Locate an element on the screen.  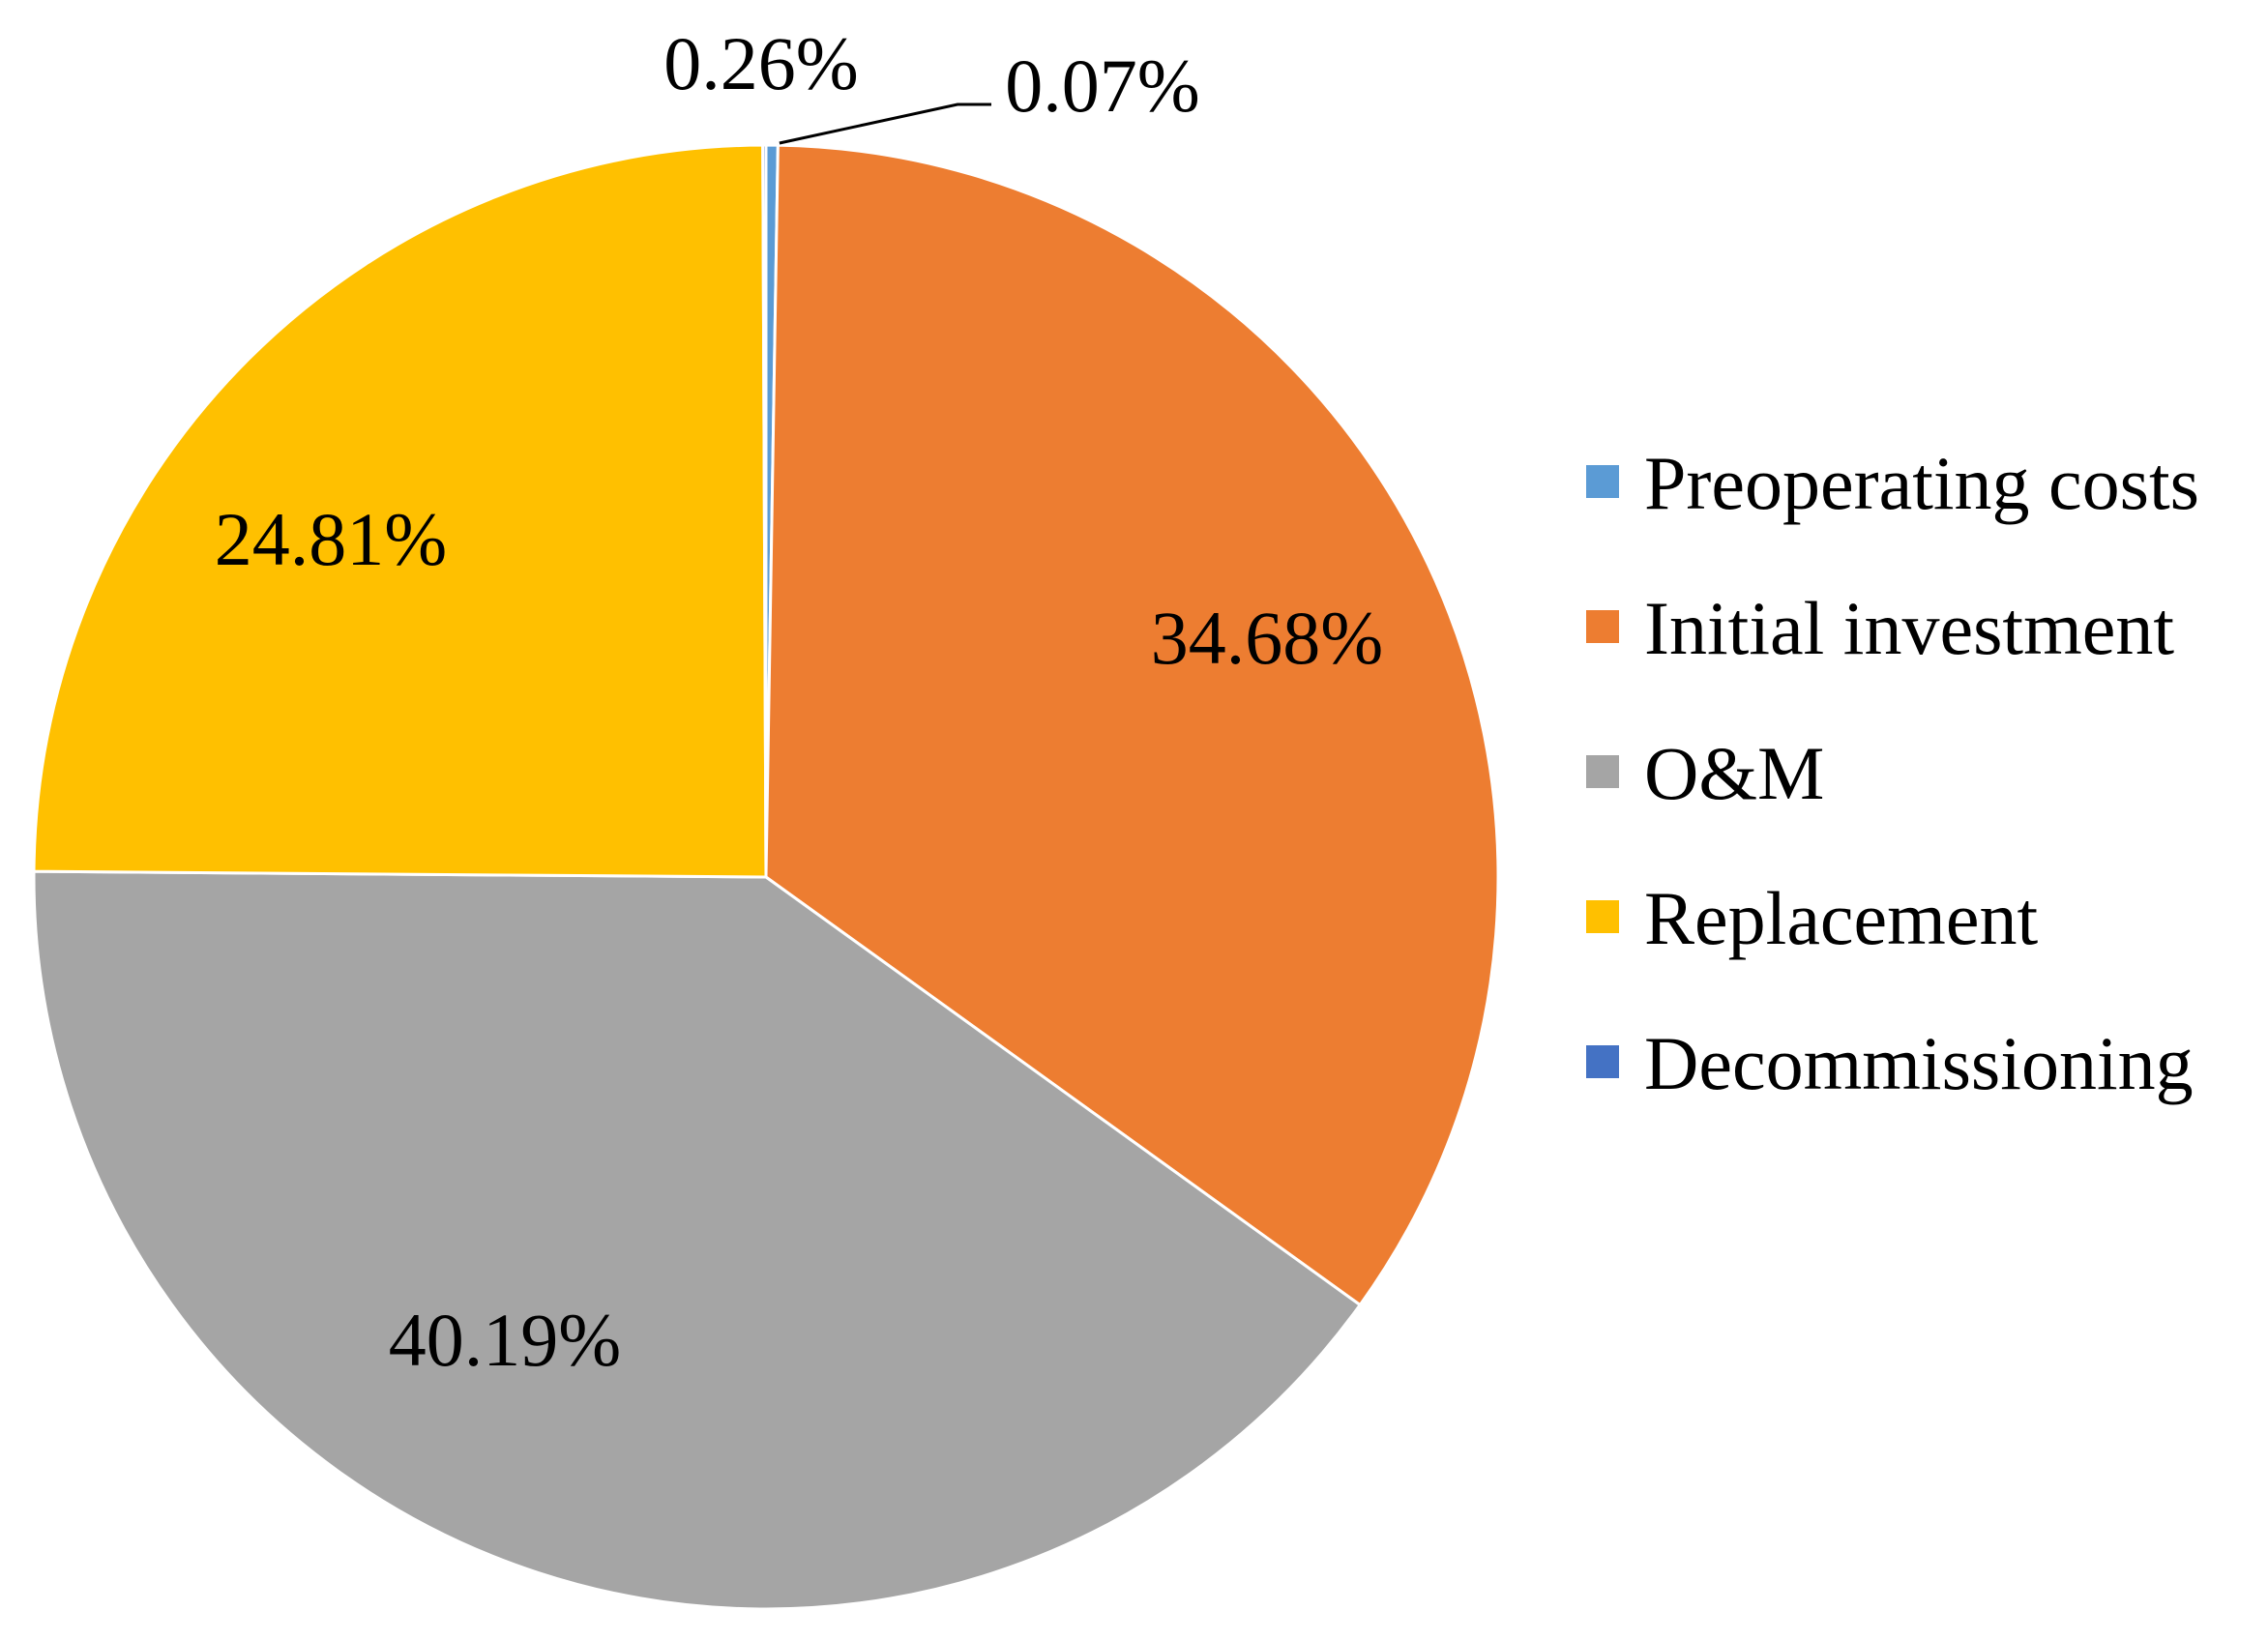
legend-swatch-decommissioning is located at coordinates (1602, 1061).